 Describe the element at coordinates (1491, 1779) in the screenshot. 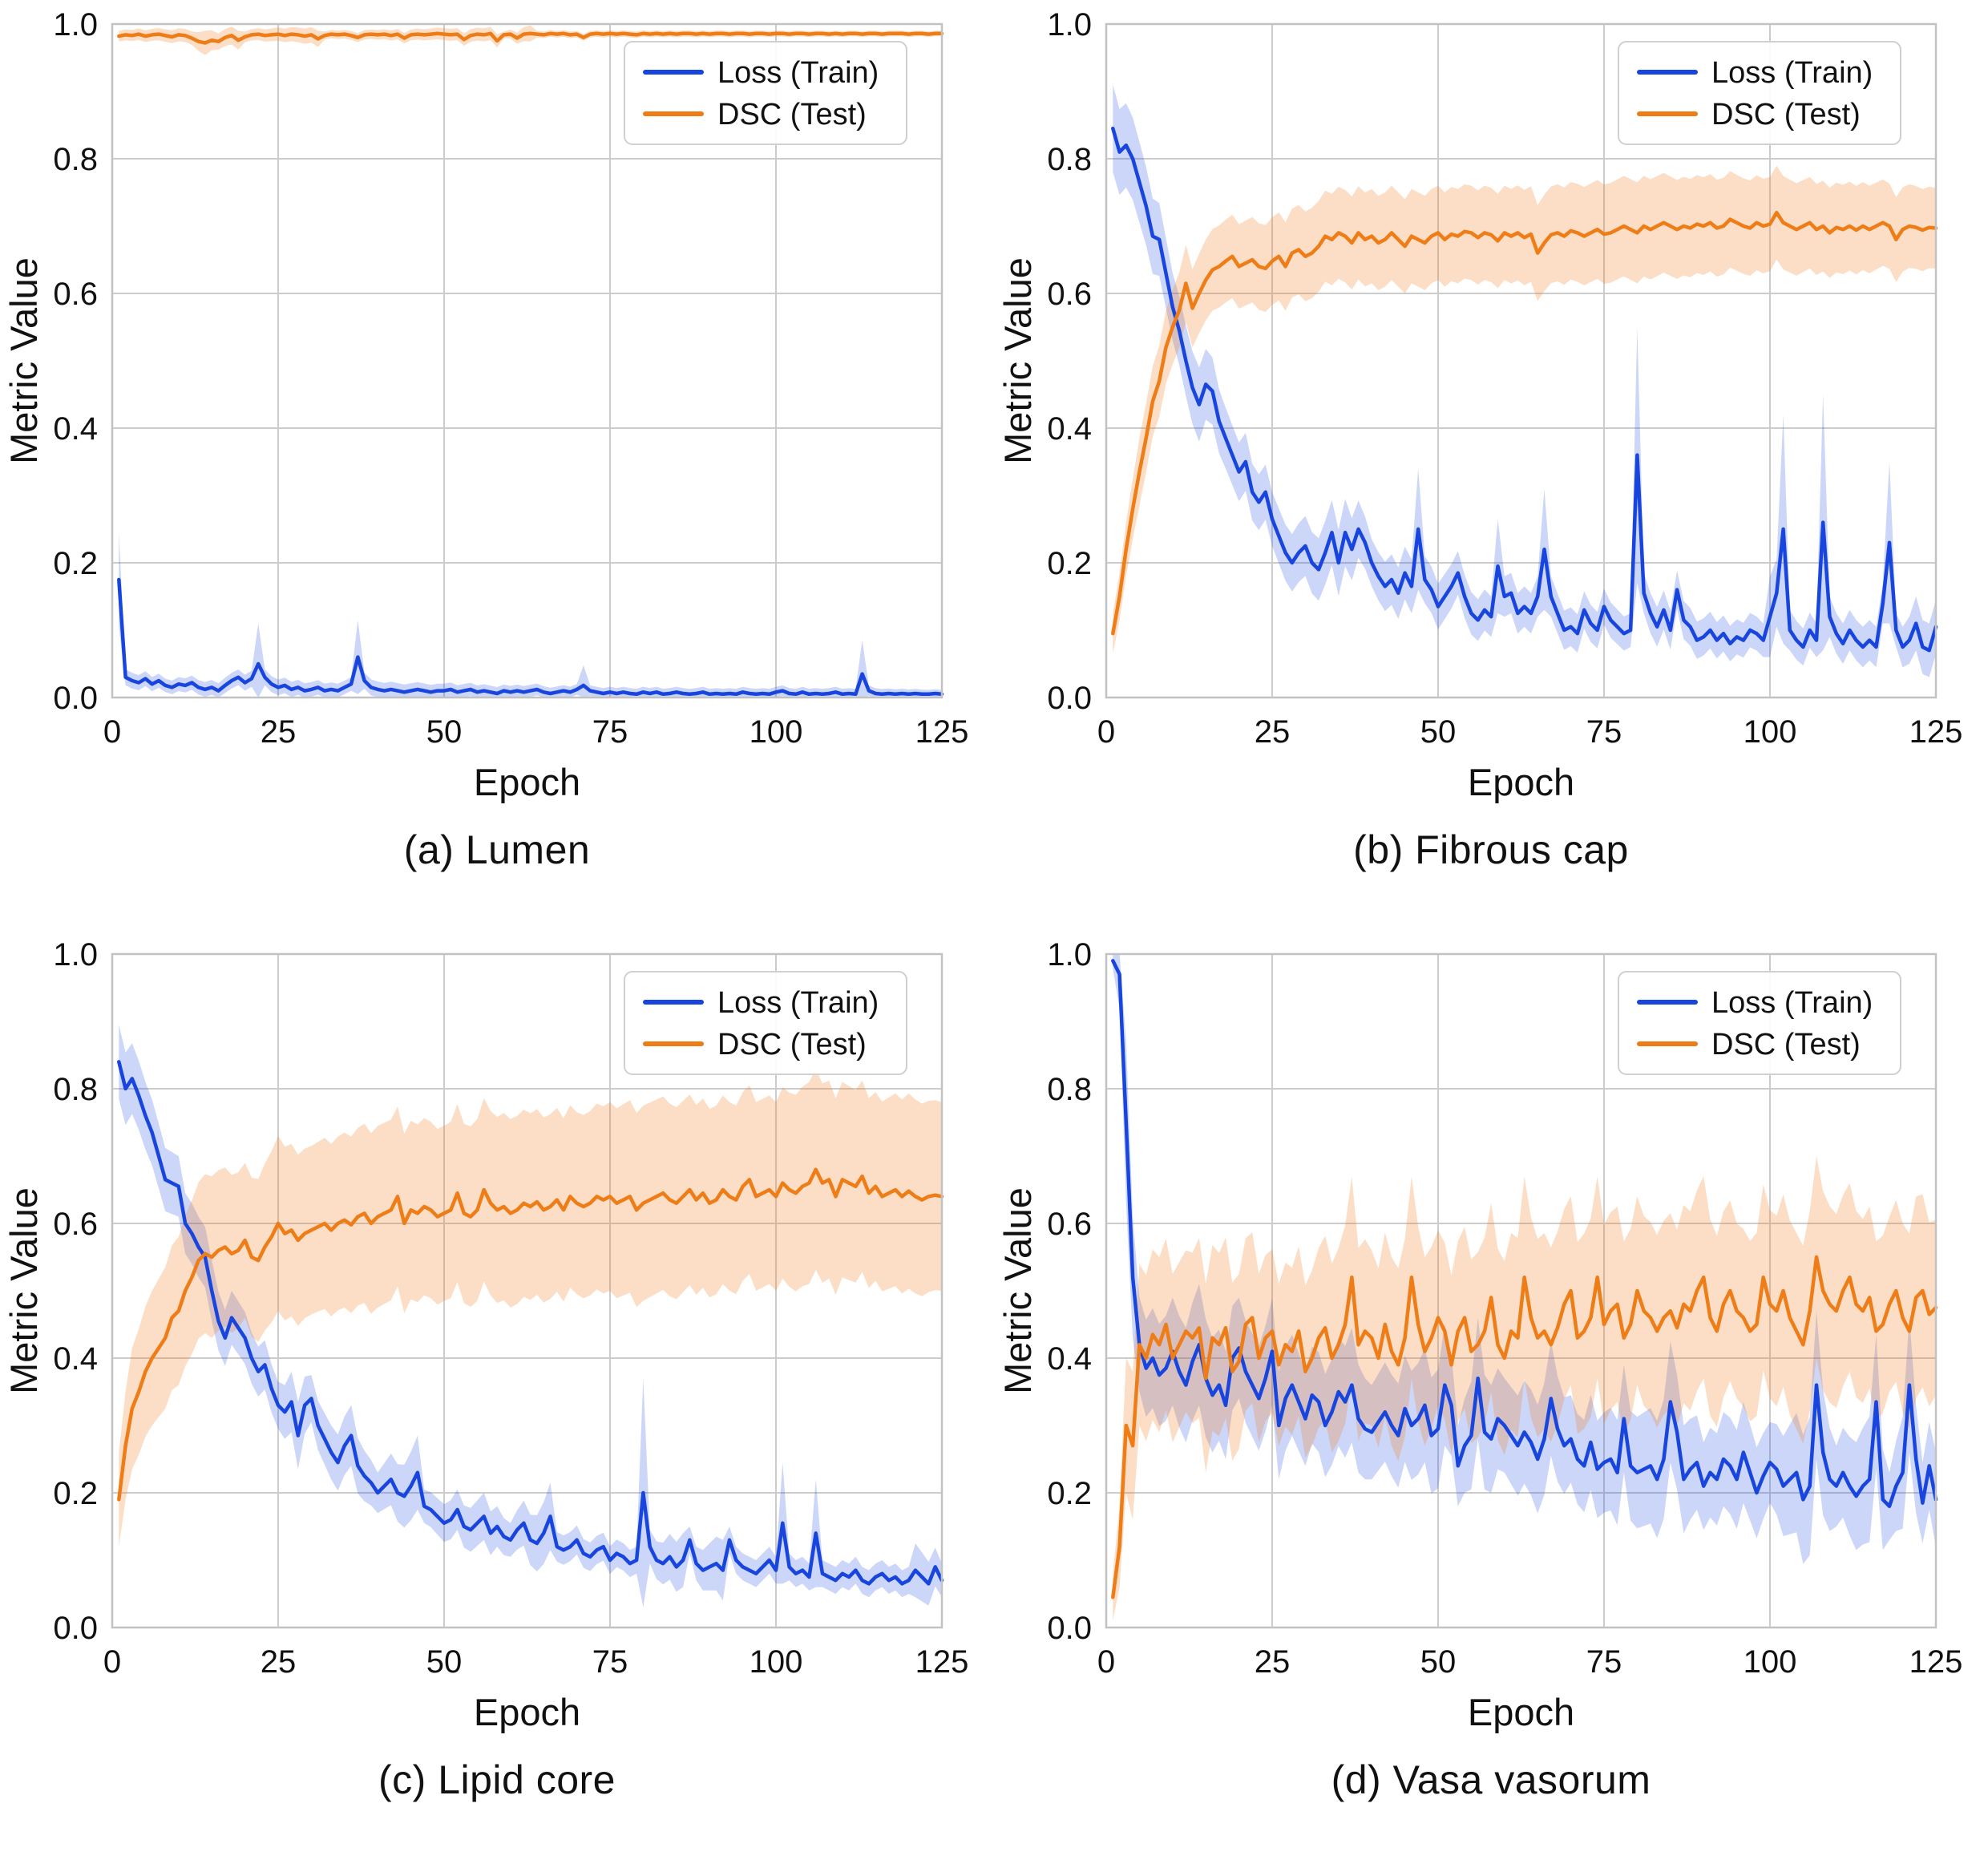

I see `subplot-d-caption: (d) Vasa vasorum` at that location.